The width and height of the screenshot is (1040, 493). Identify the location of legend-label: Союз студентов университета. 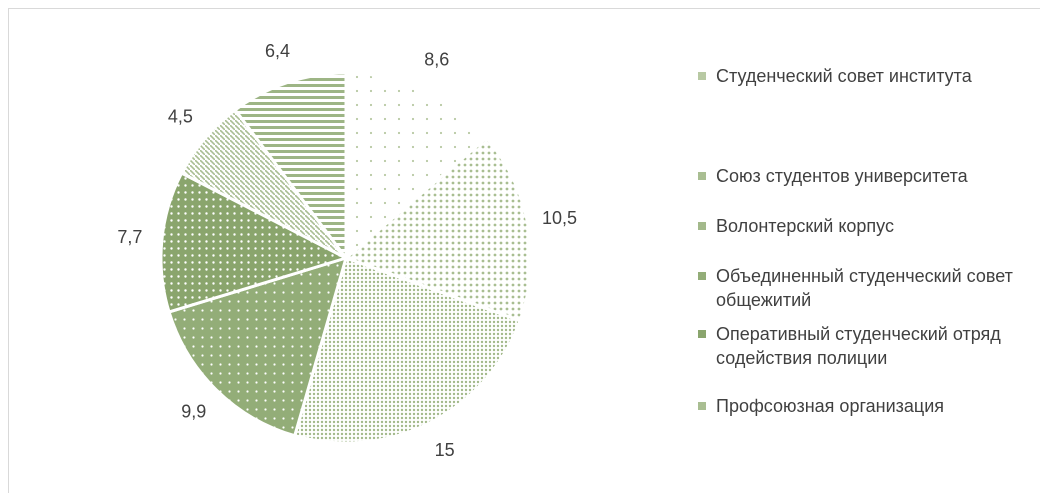
(842, 176).